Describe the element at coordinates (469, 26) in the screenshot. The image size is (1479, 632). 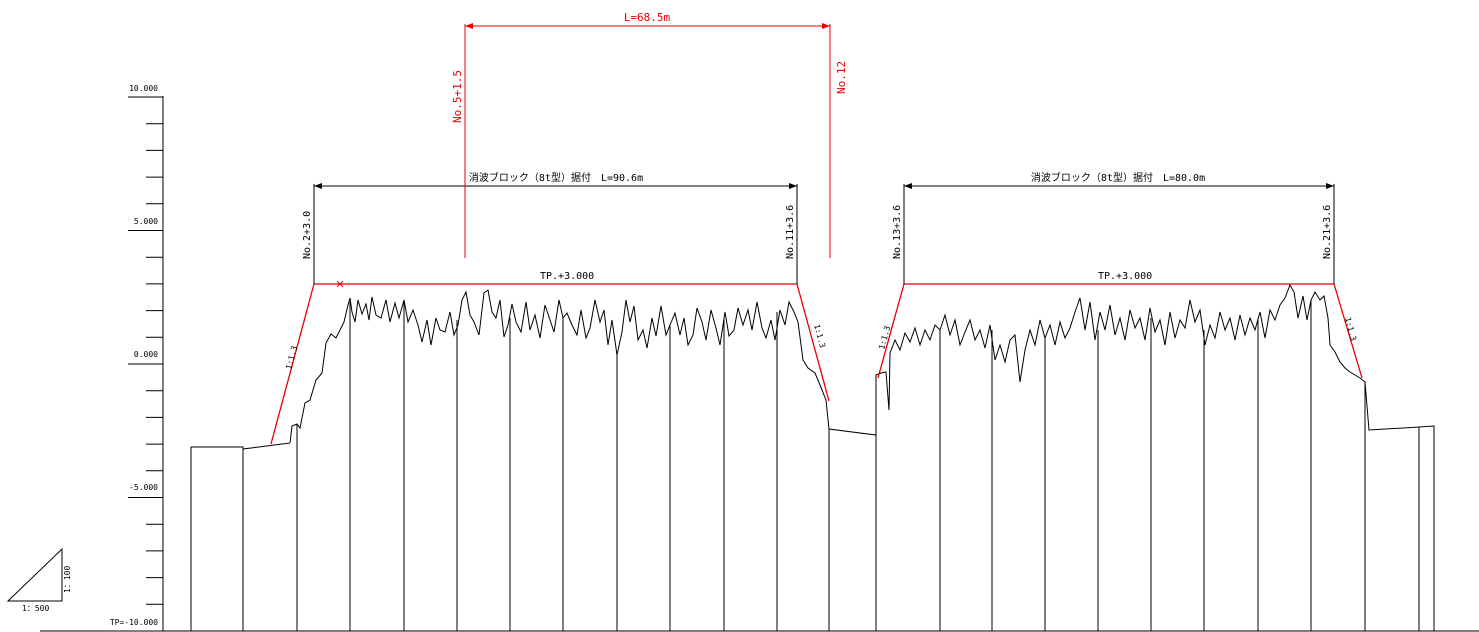
I see `top-arrow-left` at that location.